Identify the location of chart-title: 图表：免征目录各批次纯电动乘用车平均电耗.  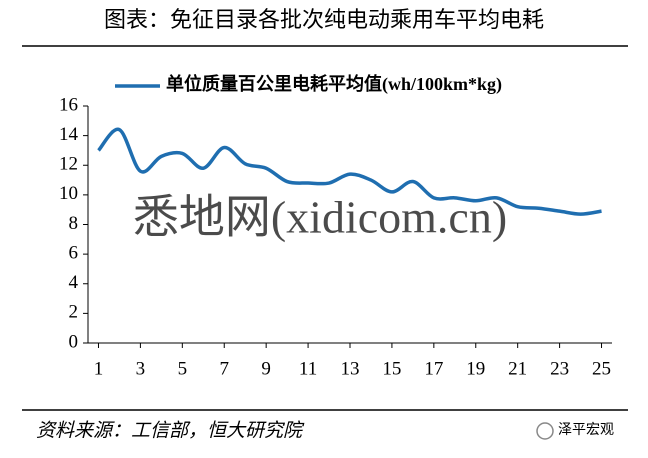
(324, 19).